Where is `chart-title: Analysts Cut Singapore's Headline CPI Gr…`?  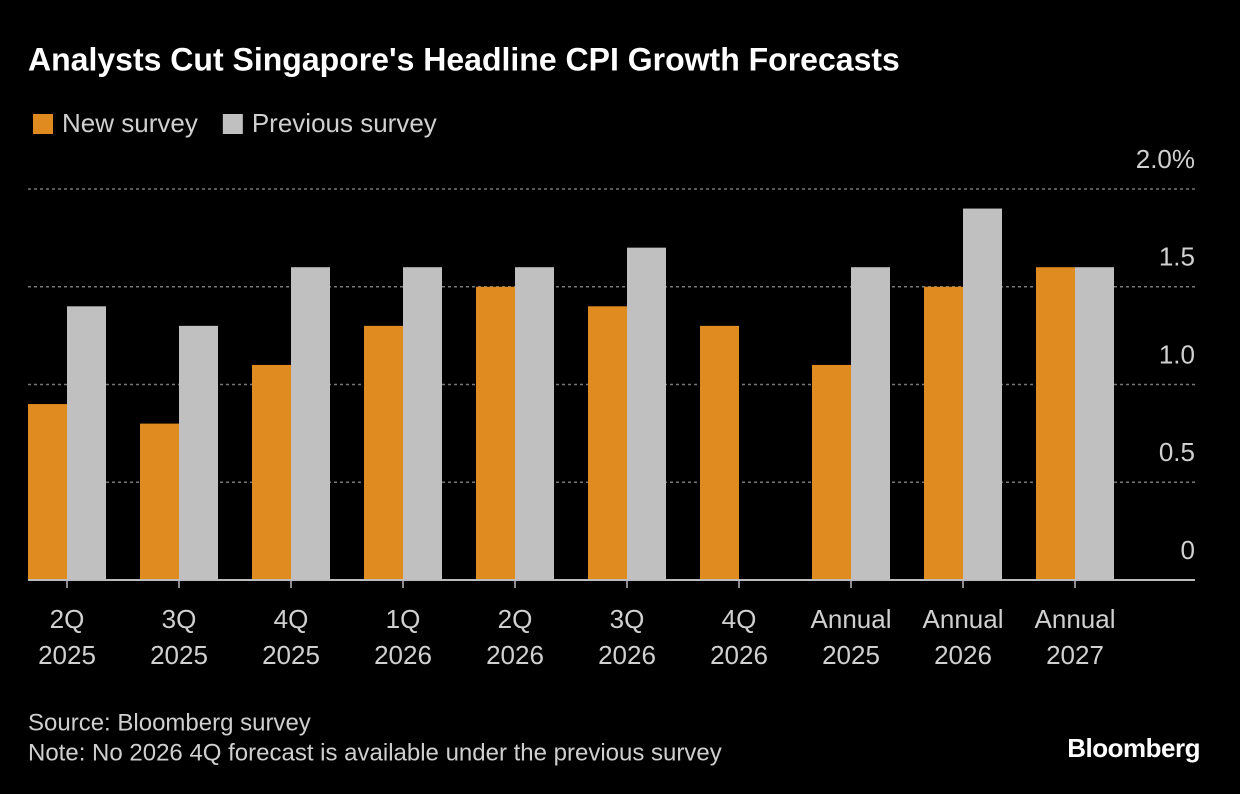 chart-title: Analysts Cut Singapore's Headline CPI Gr… is located at coordinates (464, 59).